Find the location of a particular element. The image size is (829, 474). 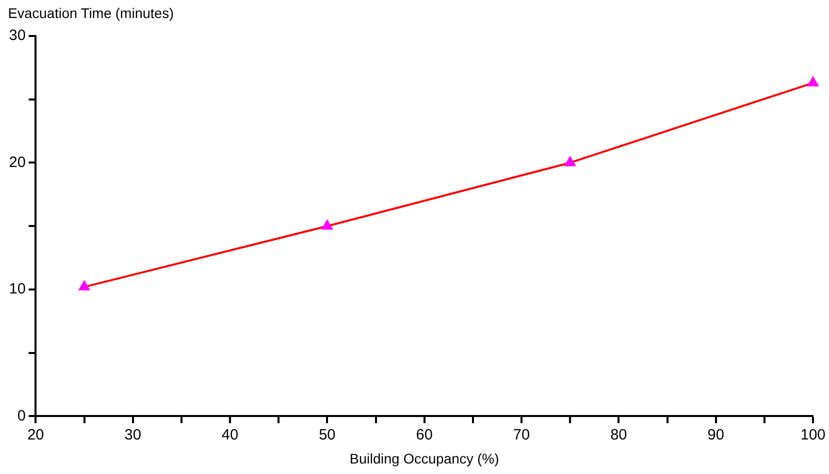

x-tick-label: 70 is located at coordinates (521, 435).